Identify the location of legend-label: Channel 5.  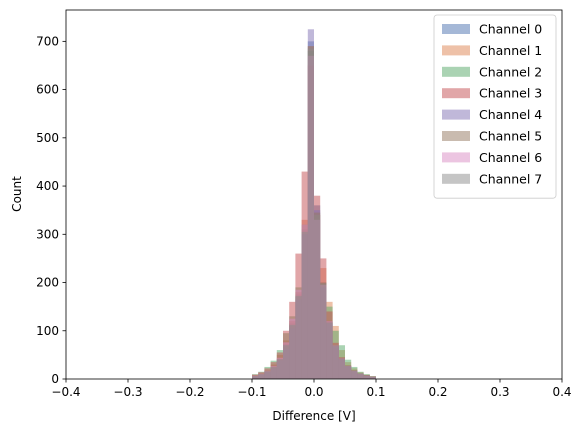
(510, 136).